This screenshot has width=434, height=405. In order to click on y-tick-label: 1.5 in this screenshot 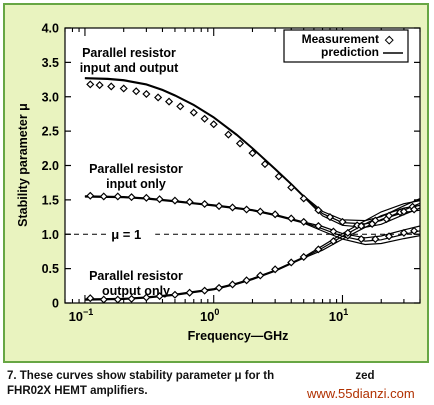, I will do `click(50, 200)`.